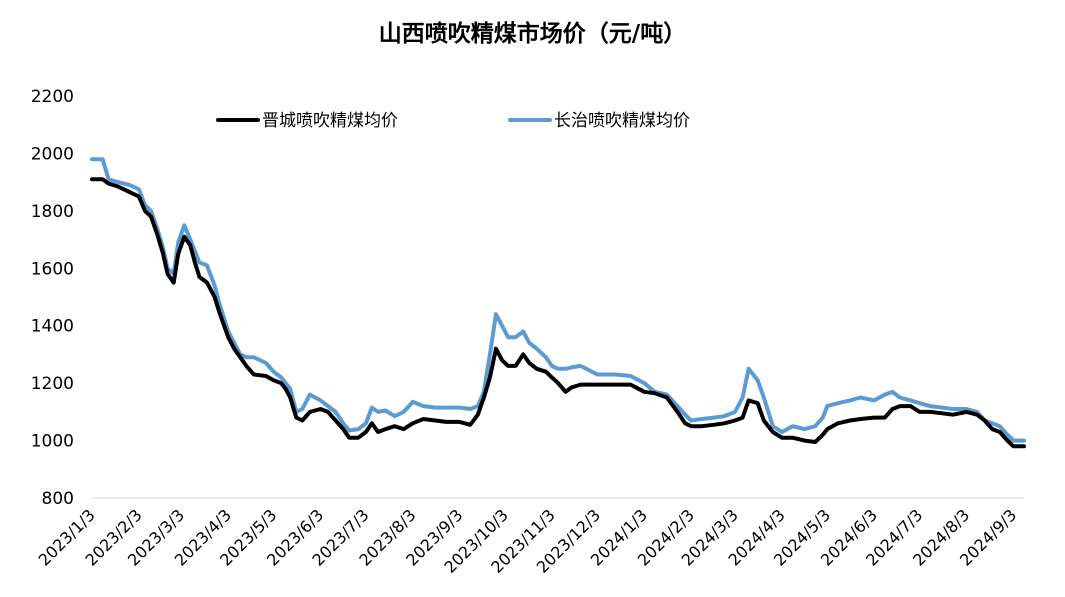 The width and height of the screenshot is (1065, 597). I want to click on y-tick-label: 1800, so click(52, 212).